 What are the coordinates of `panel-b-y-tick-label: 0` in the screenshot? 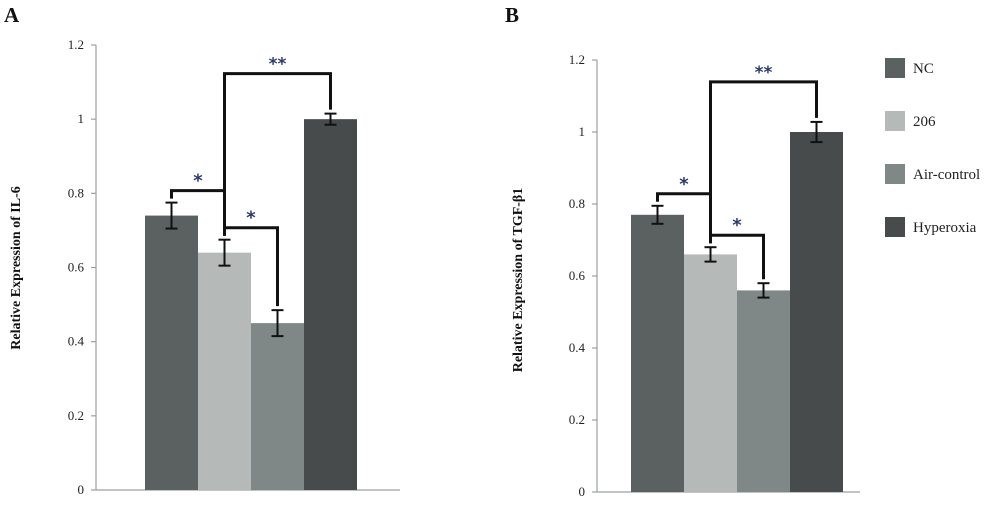 It's located at (582, 491).